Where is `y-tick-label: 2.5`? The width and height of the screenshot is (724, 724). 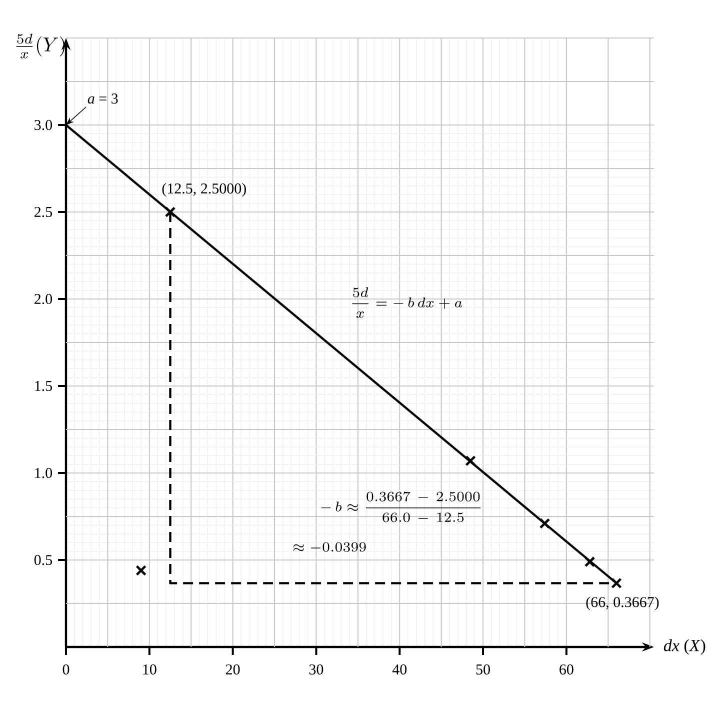
y-tick-label: 2.5 is located at coordinates (43, 212).